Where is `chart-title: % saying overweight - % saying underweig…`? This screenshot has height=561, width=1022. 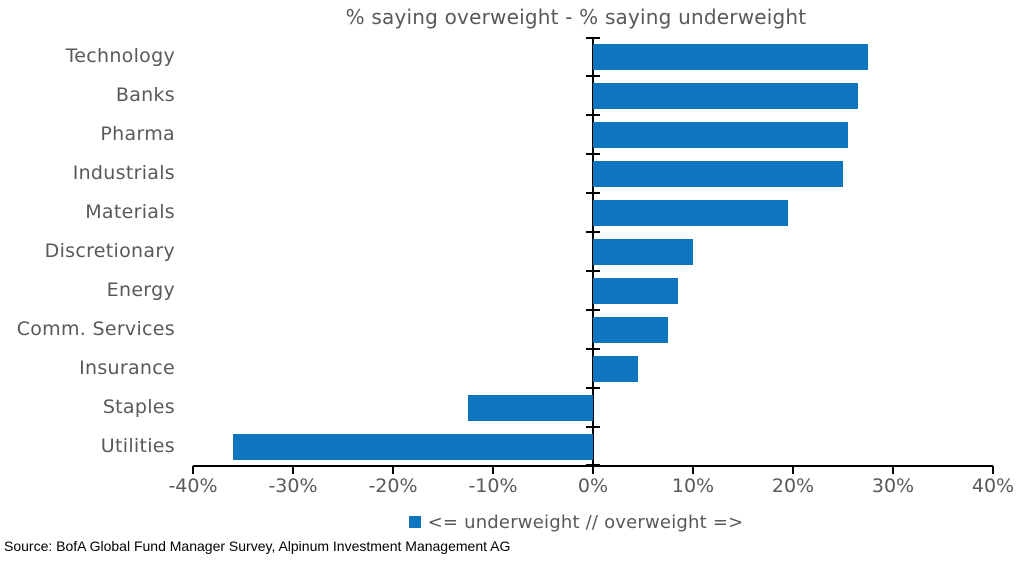
chart-title: % saying overweight - % saying underweig… is located at coordinates (576, 17).